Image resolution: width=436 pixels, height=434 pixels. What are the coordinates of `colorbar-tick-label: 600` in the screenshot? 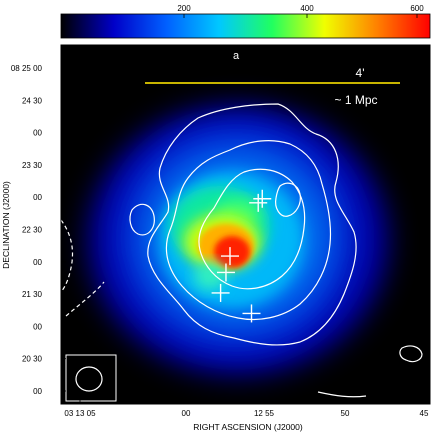 It's located at (417, 8).